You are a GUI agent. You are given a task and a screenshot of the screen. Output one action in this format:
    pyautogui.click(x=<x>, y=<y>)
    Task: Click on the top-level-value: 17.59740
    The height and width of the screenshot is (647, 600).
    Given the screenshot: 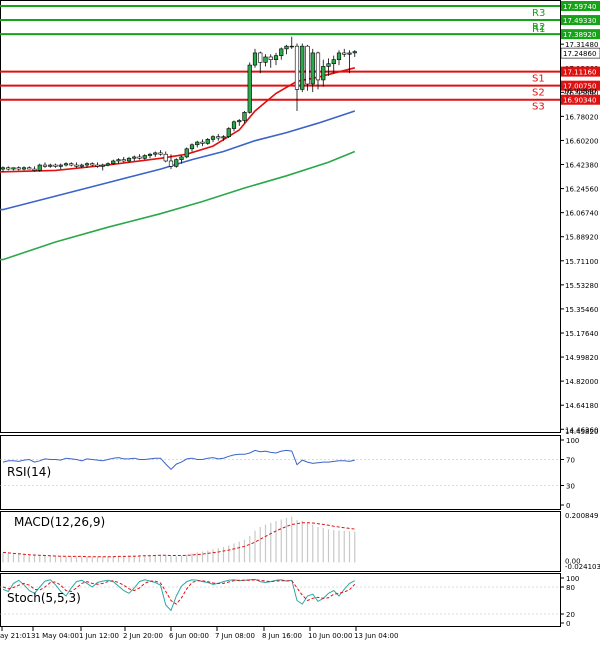 What is the action you would take?
    pyautogui.click(x=579, y=7)
    